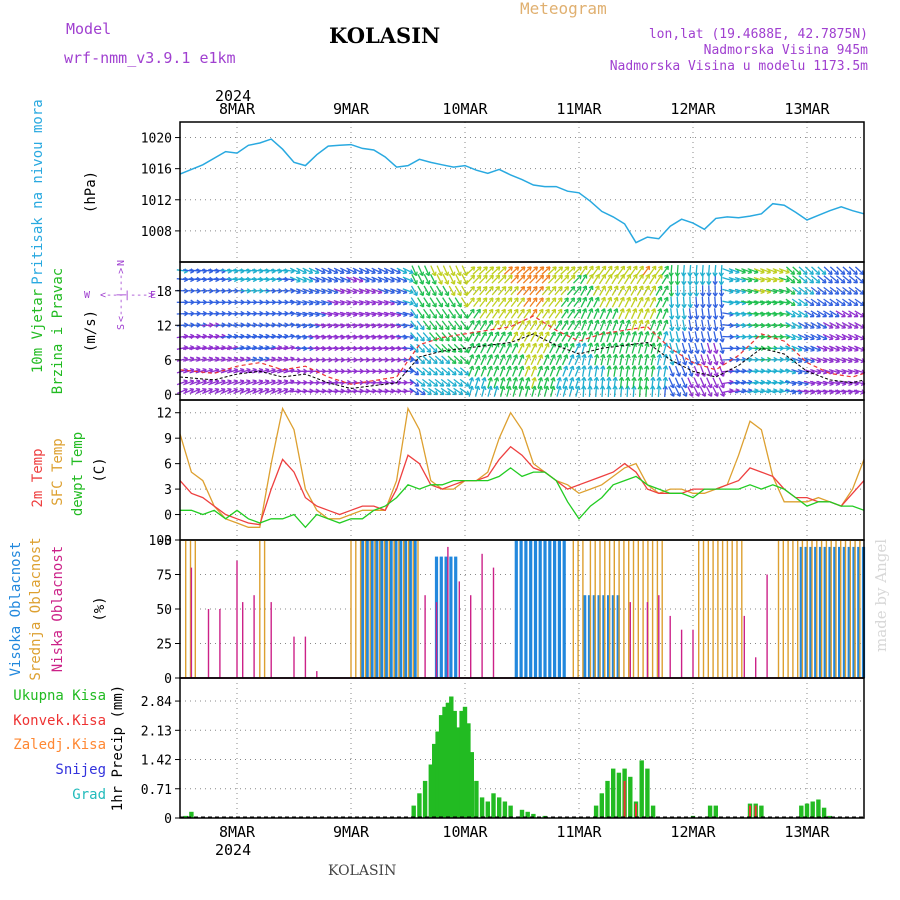  Describe the element at coordinates (168, 439) in the screenshot. I see `tick-label: 9` at that location.